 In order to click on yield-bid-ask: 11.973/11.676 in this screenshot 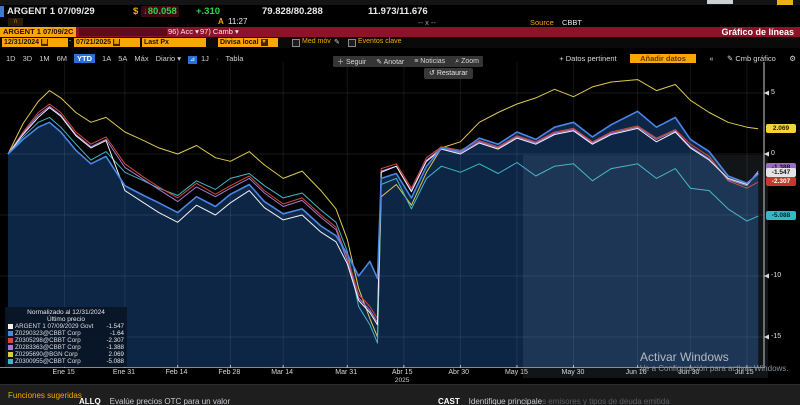, I will do `click(398, 11)`.